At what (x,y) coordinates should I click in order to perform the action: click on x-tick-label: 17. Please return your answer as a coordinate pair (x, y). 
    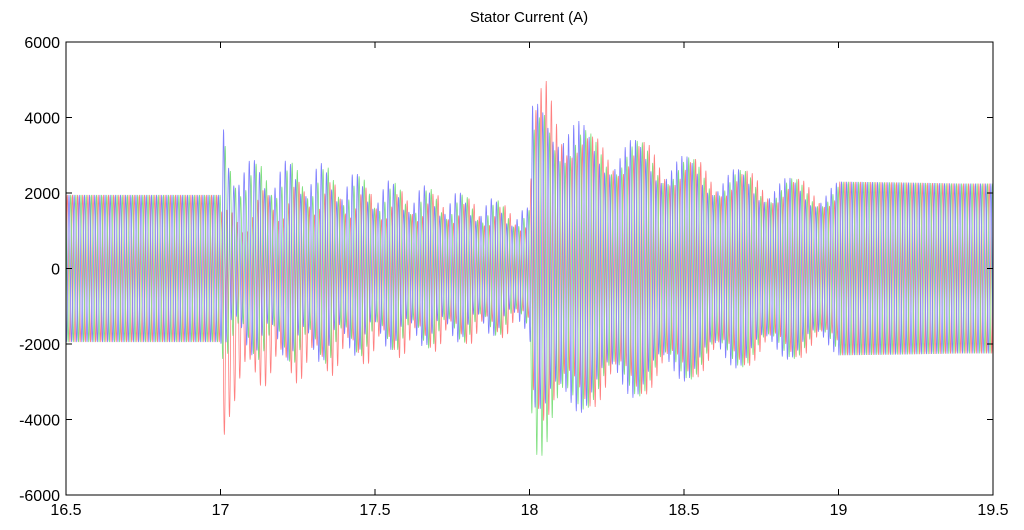
    Looking at the image, I should click on (221, 510).